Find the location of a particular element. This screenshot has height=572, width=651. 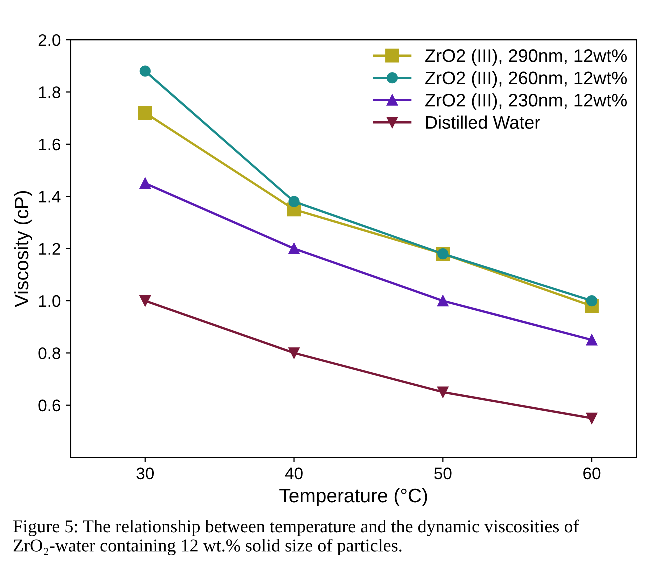

x-tick-label: 60 is located at coordinates (592, 474).